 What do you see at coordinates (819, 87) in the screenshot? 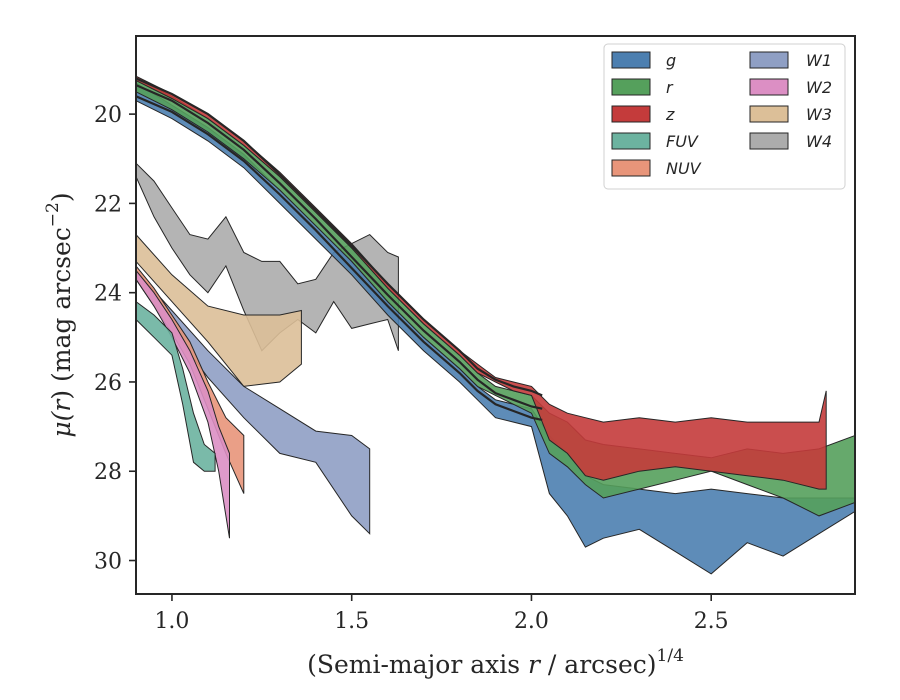
I see `legend-label-w2: W2` at bounding box center [819, 87].